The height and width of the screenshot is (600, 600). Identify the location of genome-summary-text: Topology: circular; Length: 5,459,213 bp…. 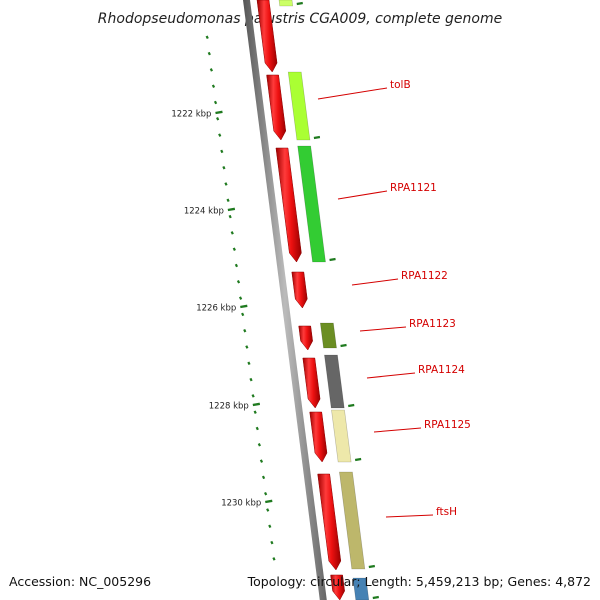
(419, 581).